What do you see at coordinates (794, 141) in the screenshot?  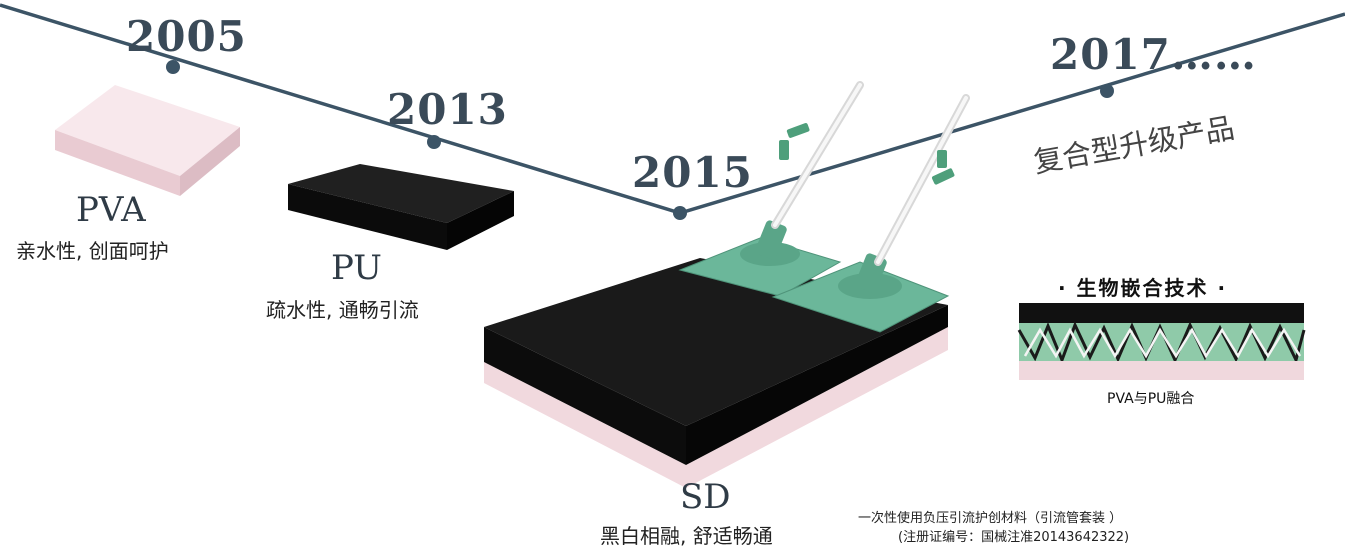 I see `tube-clamp-left` at bounding box center [794, 141].